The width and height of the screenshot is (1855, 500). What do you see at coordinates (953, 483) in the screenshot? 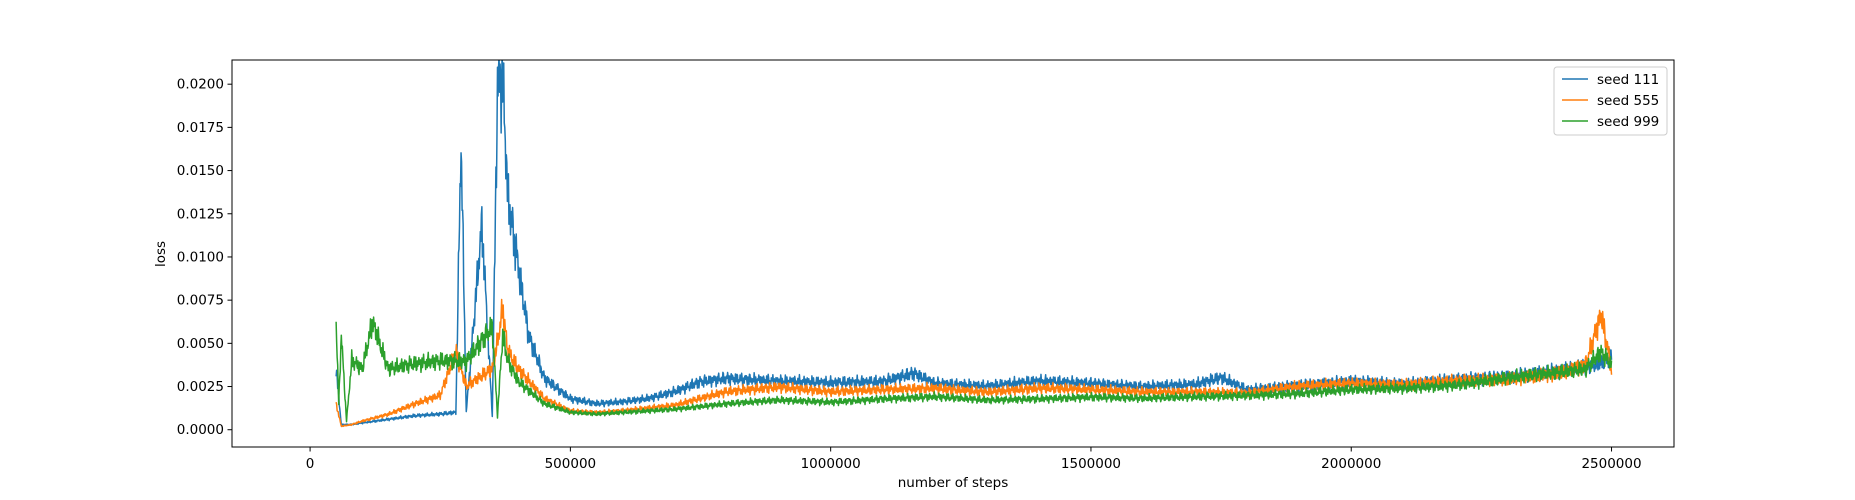
I see `x-axis-label: number of steps` at bounding box center [953, 483].